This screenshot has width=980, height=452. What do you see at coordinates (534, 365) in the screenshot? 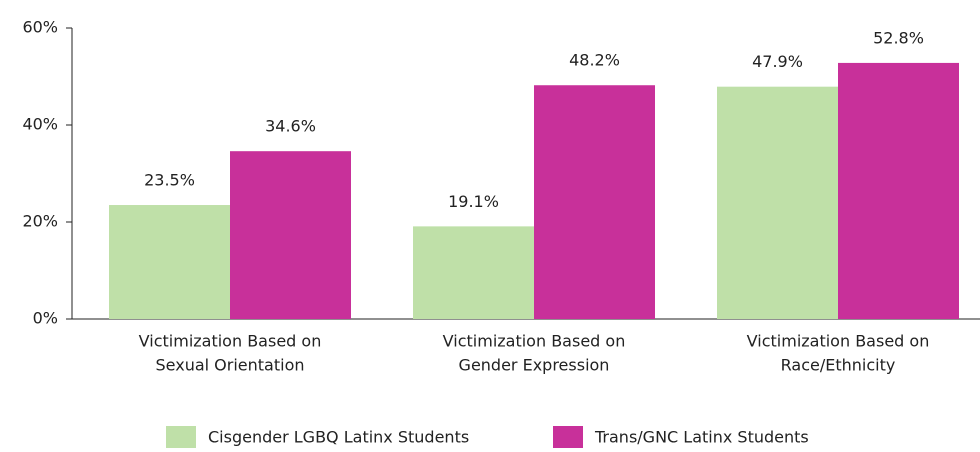
I see `x-tick-label: Gender Expression` at bounding box center [534, 365].